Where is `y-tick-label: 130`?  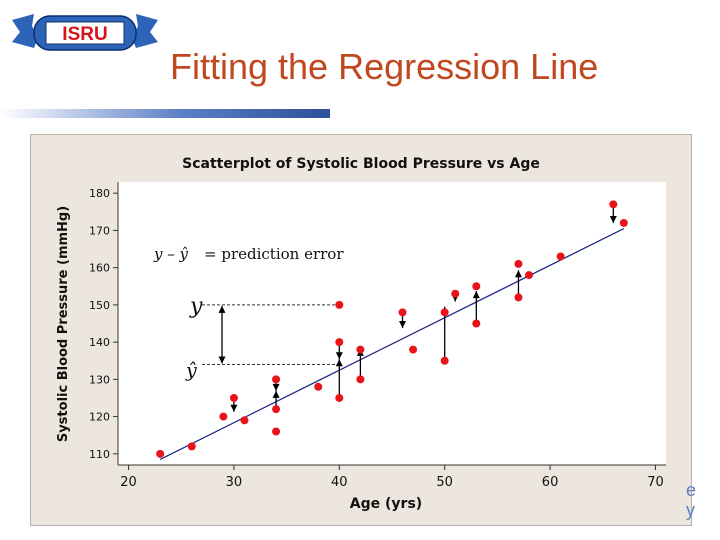
y-tick-label: 130 is located at coordinates (99, 379).